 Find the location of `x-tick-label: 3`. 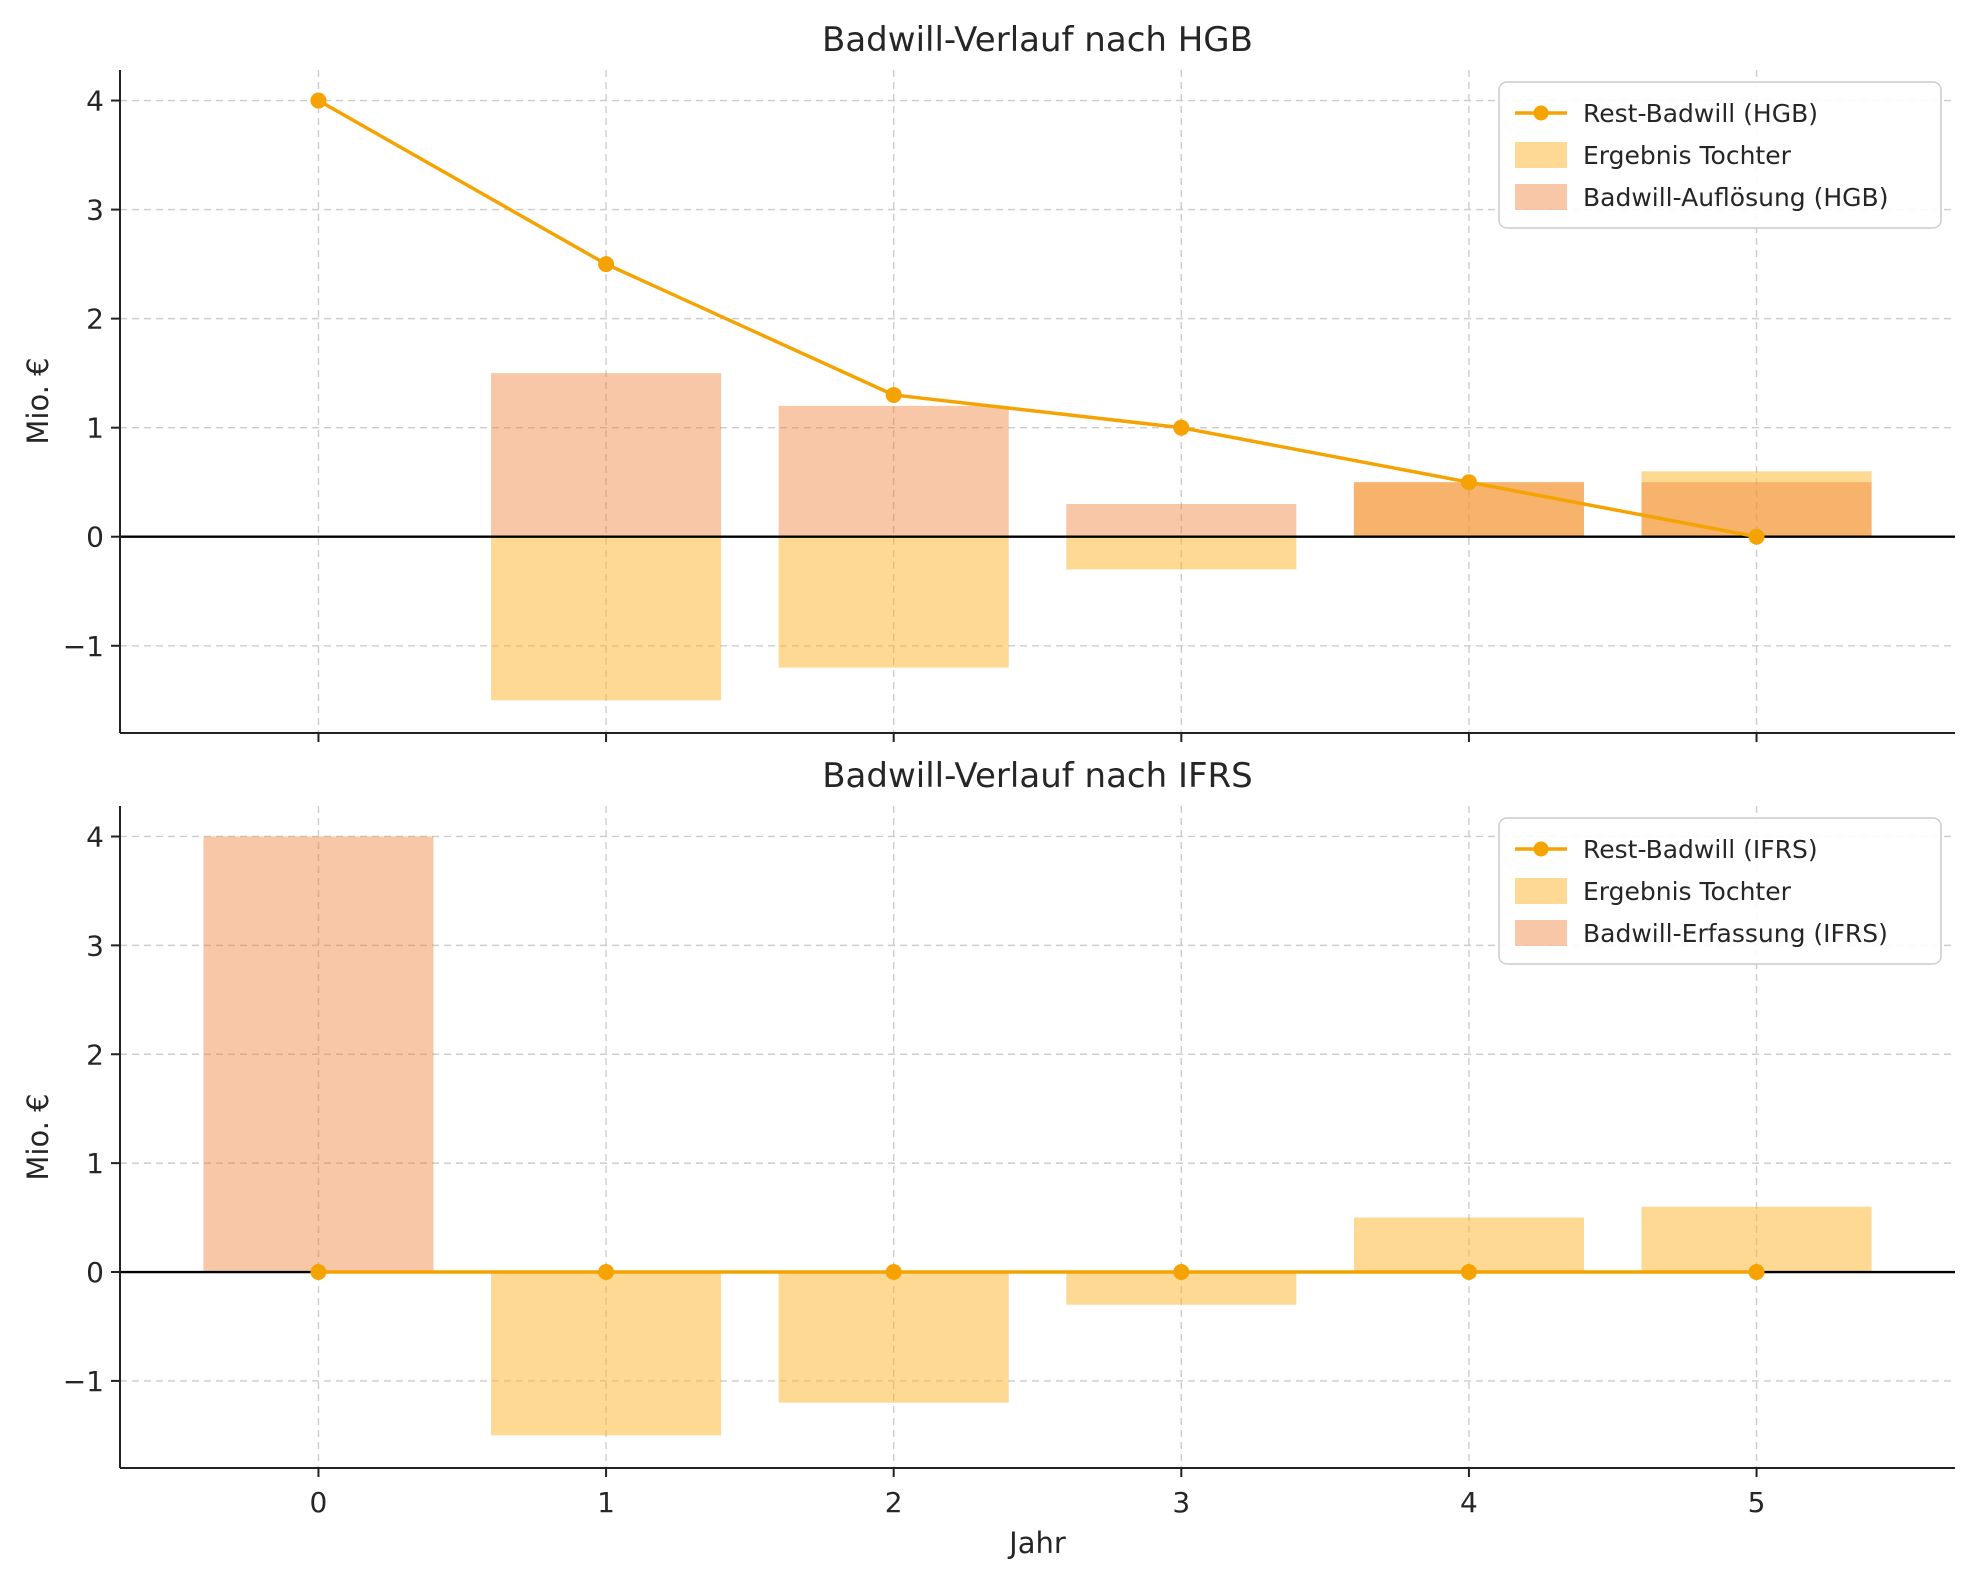

x-tick-label: 3 is located at coordinates (1181, 1502).